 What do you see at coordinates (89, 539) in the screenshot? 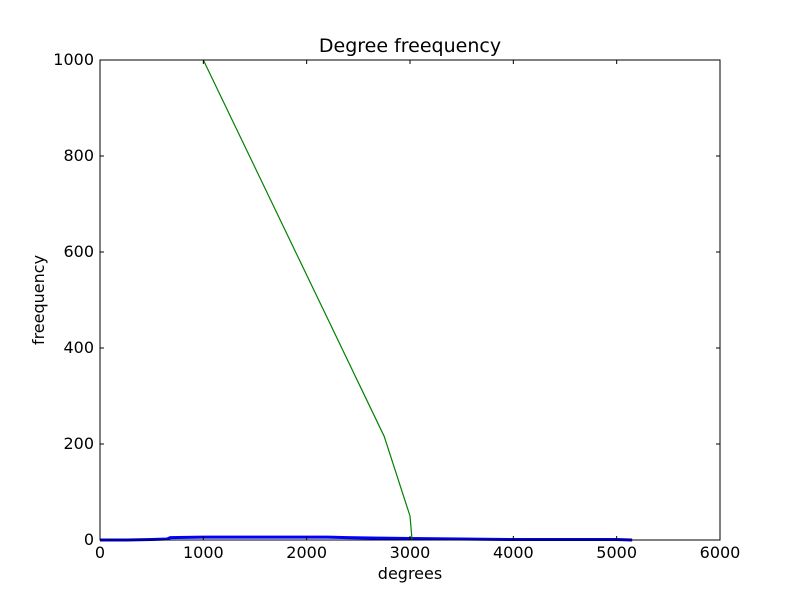
I see `y-tick-label: 0` at bounding box center [89, 539].